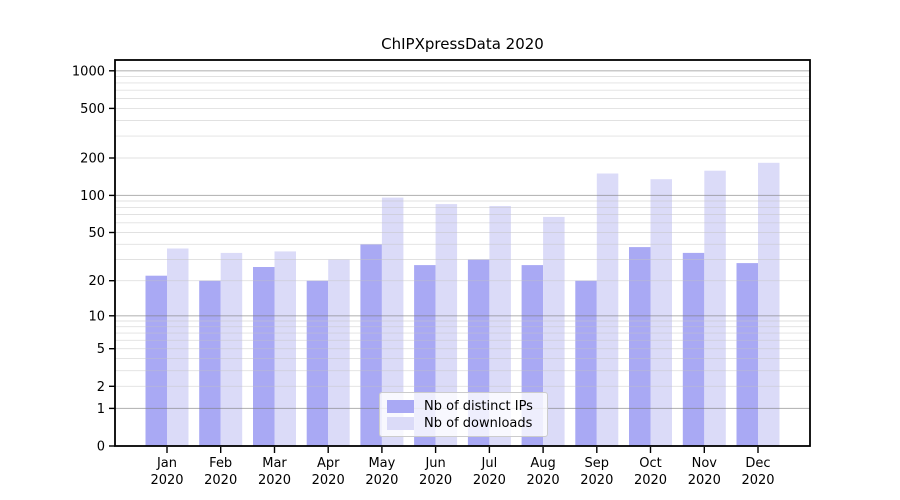 This screenshot has width=900, height=500. I want to click on y-tick-label: 50, so click(96, 233).